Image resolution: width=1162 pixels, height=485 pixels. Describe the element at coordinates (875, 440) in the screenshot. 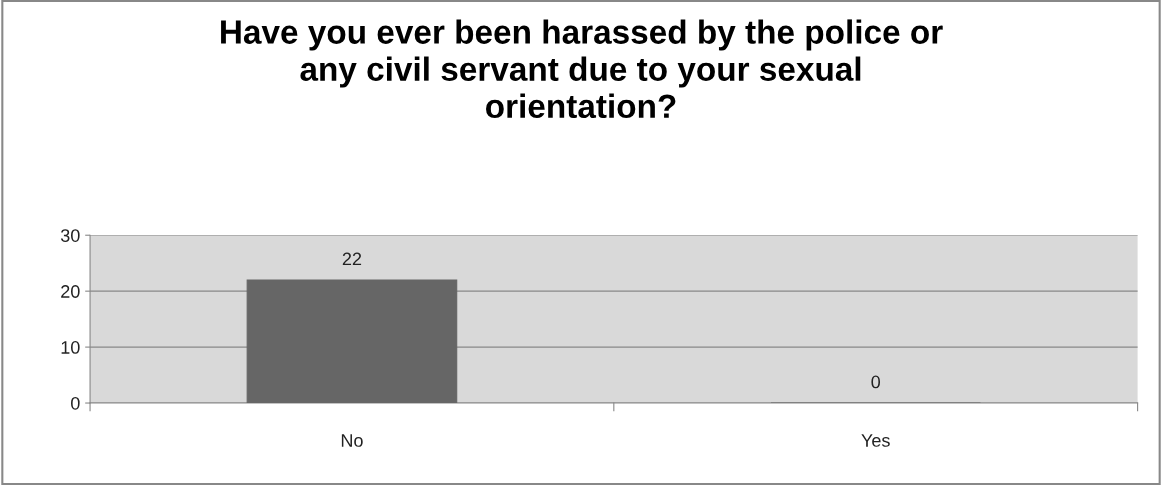

I see `x-tick-label: Yes` at that location.